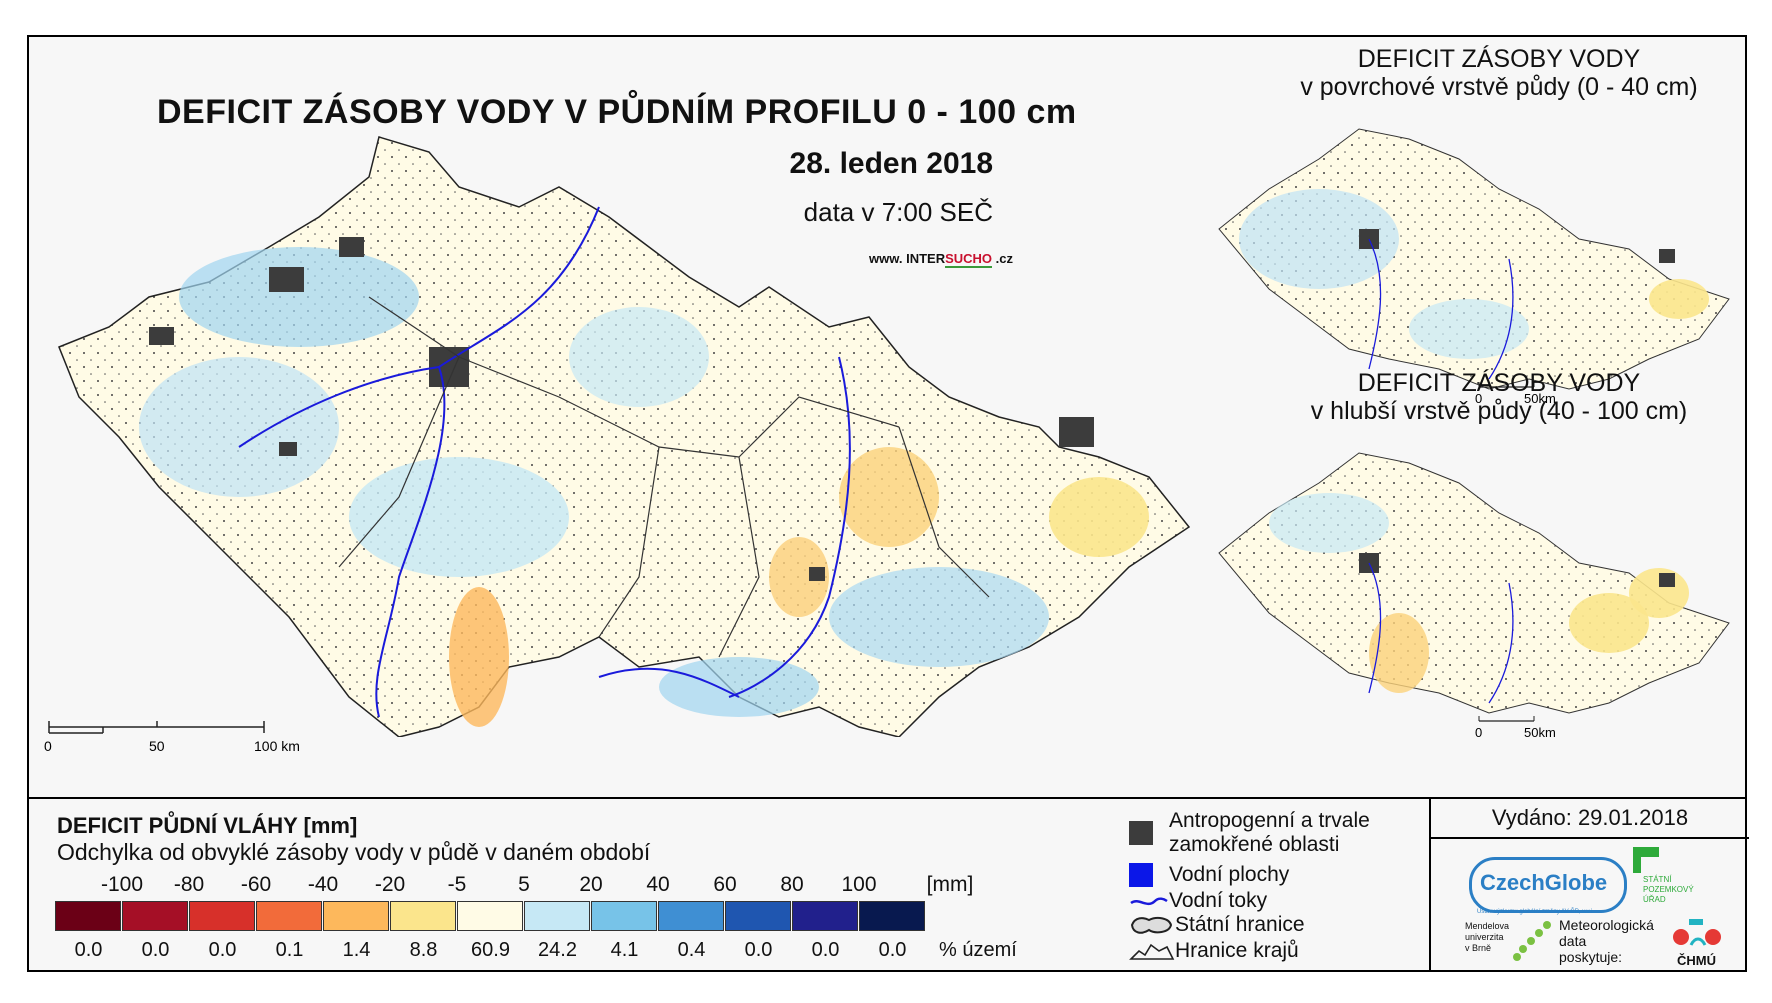 The height and width of the screenshot is (1003, 1772). Describe the element at coordinates (501, 885) in the screenshot. I see `legend-ticks: -100 -80 -60 -40 -20 -5 5 20 40 60 80 100 [mm]` at that location.